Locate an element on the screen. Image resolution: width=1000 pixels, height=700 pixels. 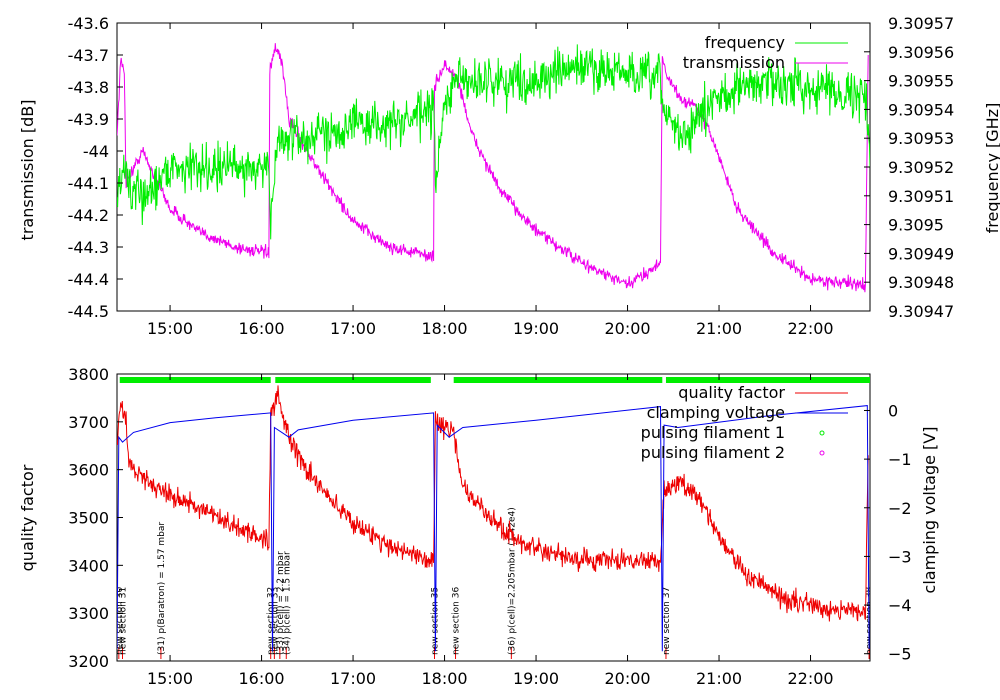
top-y2-tick-label: 9.30947 is located at coordinates (921, 311).